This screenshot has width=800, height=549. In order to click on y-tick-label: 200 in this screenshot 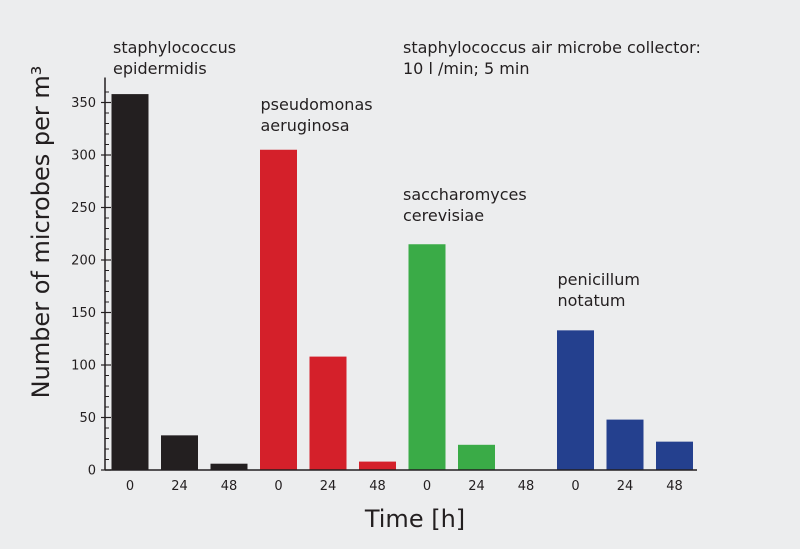, I will do `click(83, 261)`.